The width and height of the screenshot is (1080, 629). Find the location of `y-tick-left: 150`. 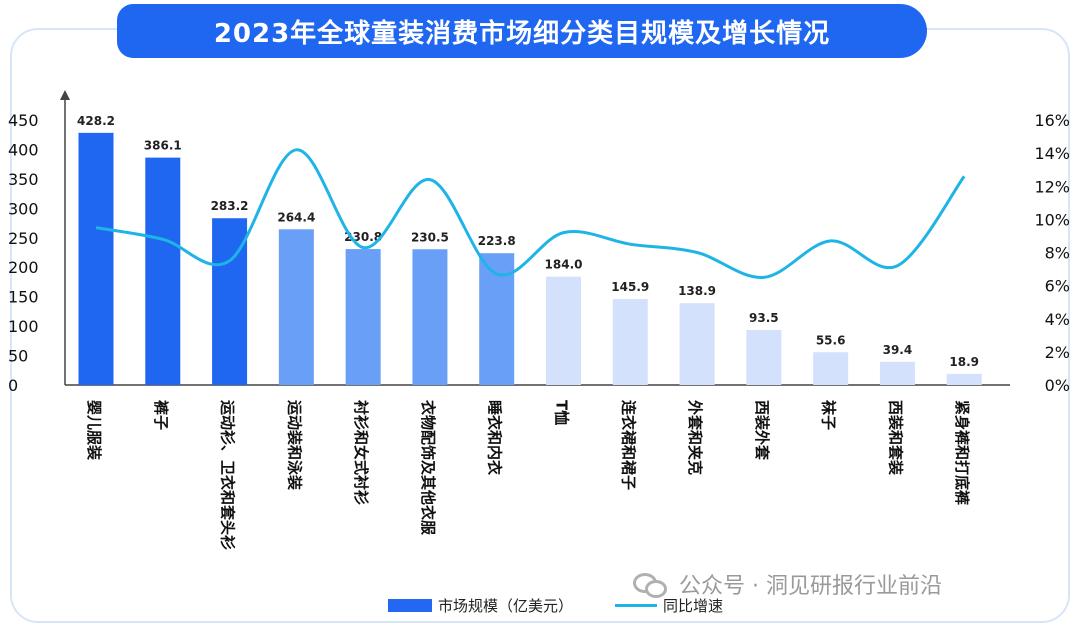

y-tick-left: 150 is located at coordinates (23, 297).